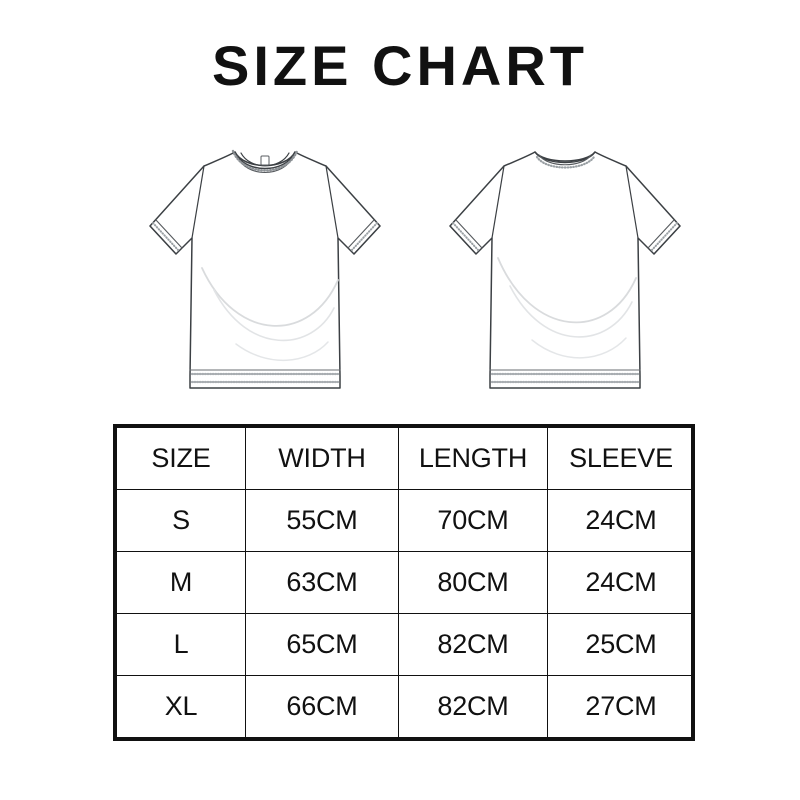 Image resolution: width=800 pixels, height=800 pixels. Describe the element at coordinates (181, 459) in the screenshot. I see `header-size: SIZE` at that location.